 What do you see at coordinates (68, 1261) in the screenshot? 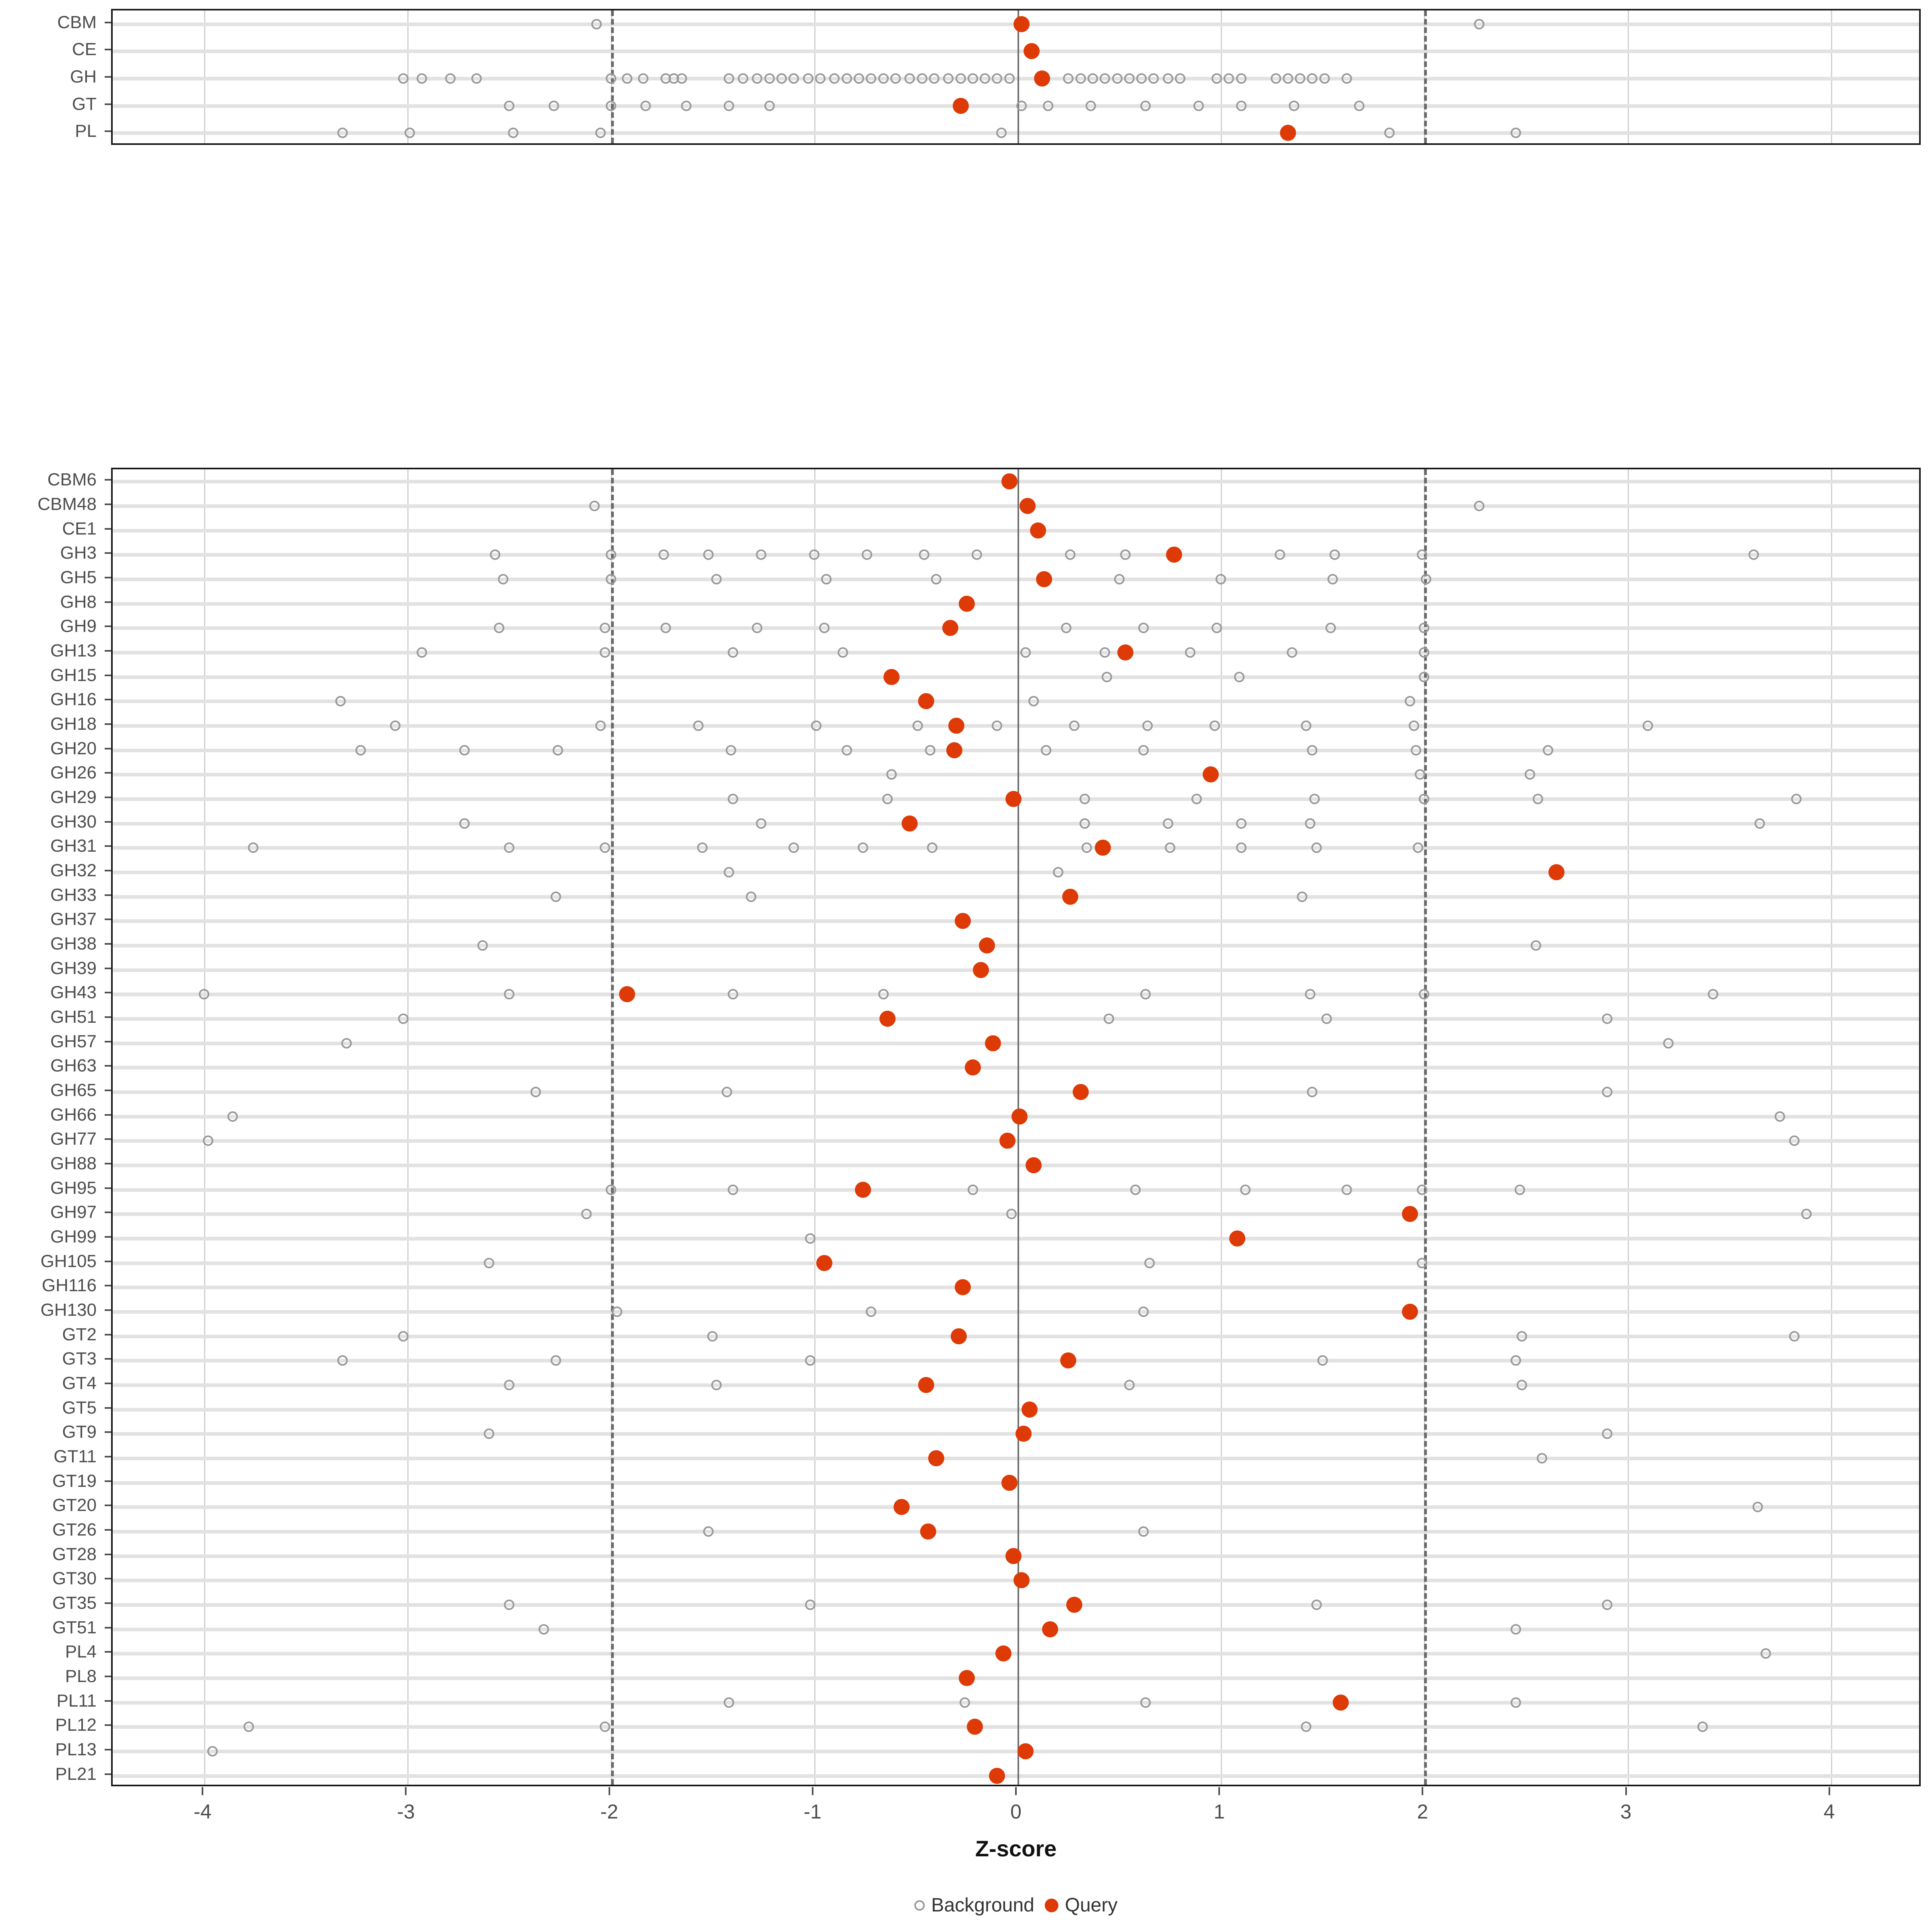
I see `y-axis-tick-label: GH105` at bounding box center [68, 1261].